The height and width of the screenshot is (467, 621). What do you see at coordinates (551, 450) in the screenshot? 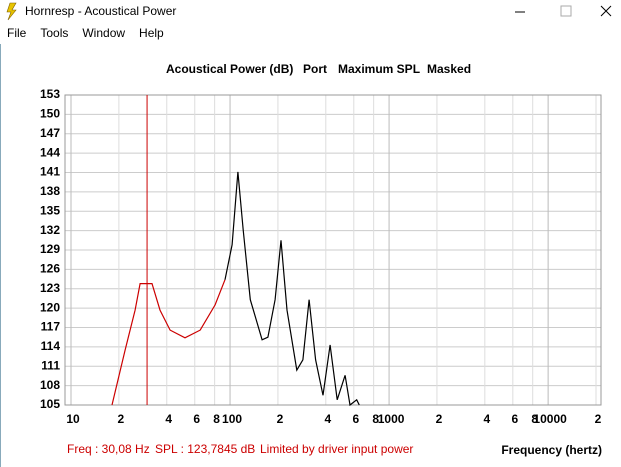
I see `x-axis-label: Frequency (hertz)` at bounding box center [551, 450].